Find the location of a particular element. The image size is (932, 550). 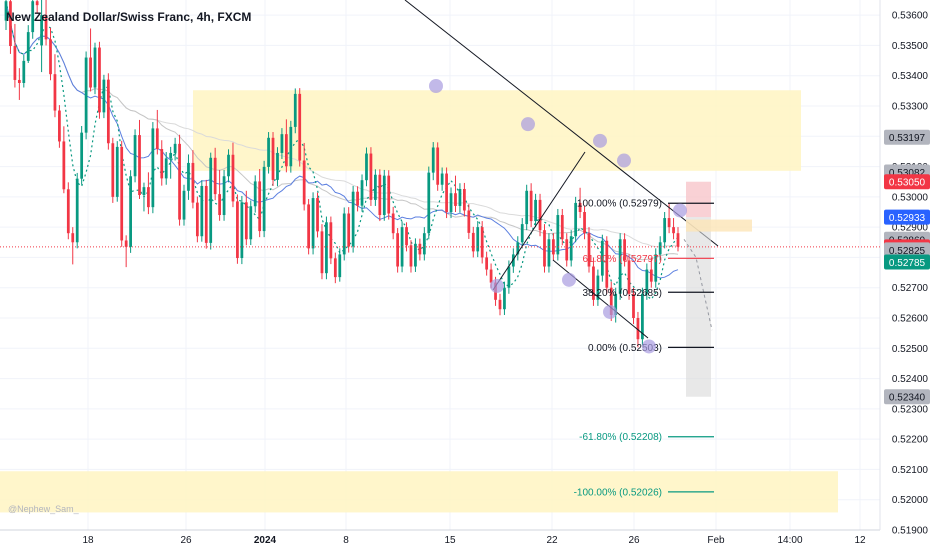

x-tick-label: Feb is located at coordinates (716, 540).